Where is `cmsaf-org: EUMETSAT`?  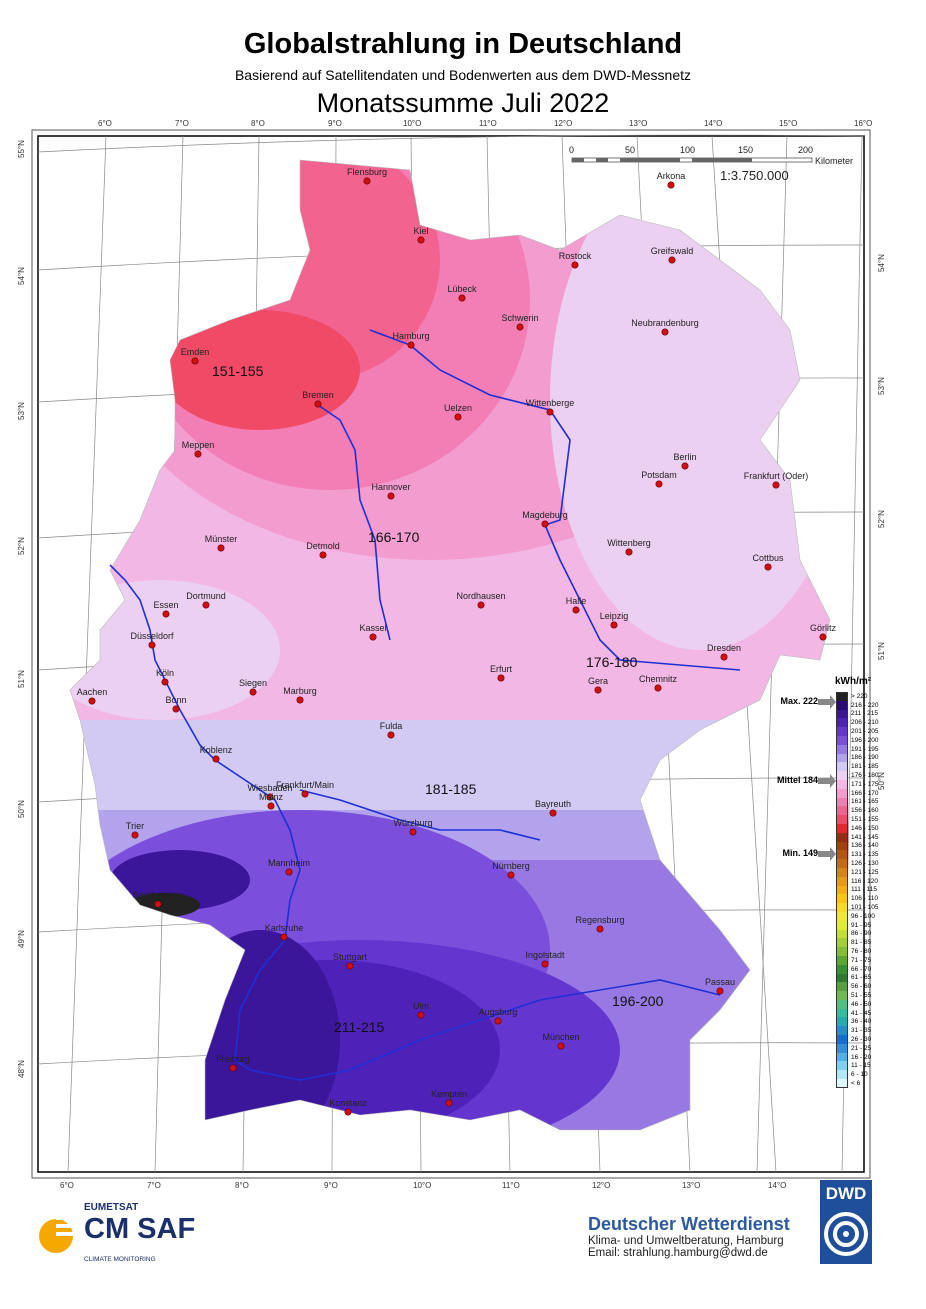 cmsaf-org: EUMETSAT is located at coordinates (111, 1207).